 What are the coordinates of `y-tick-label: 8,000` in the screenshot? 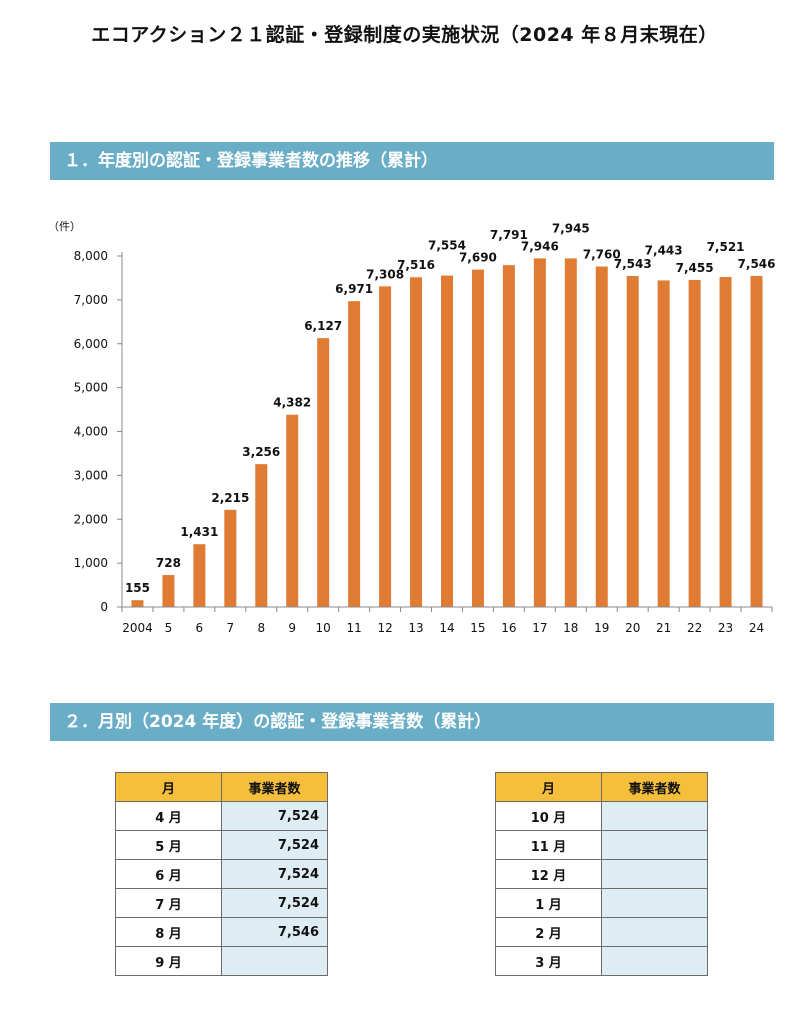 It's located at (91, 256).